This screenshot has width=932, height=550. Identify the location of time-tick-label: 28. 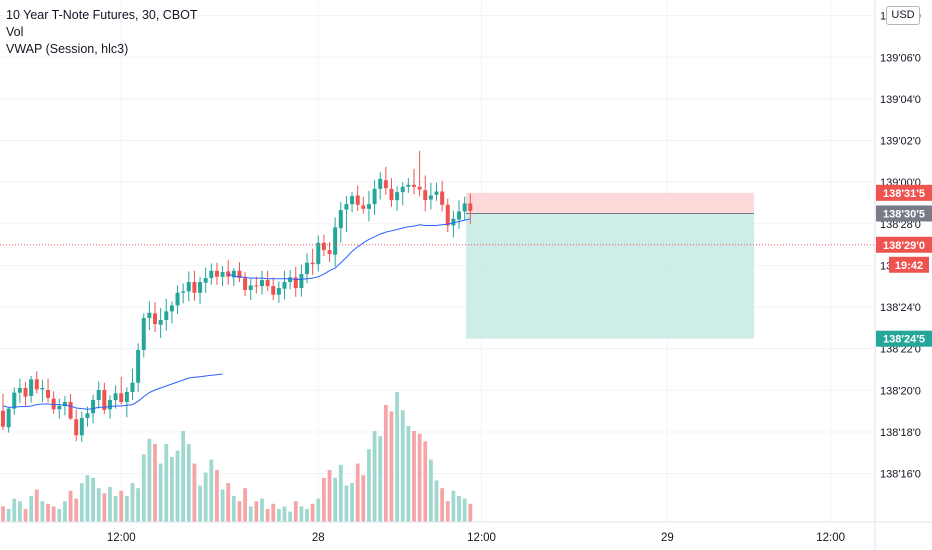
(318, 538).